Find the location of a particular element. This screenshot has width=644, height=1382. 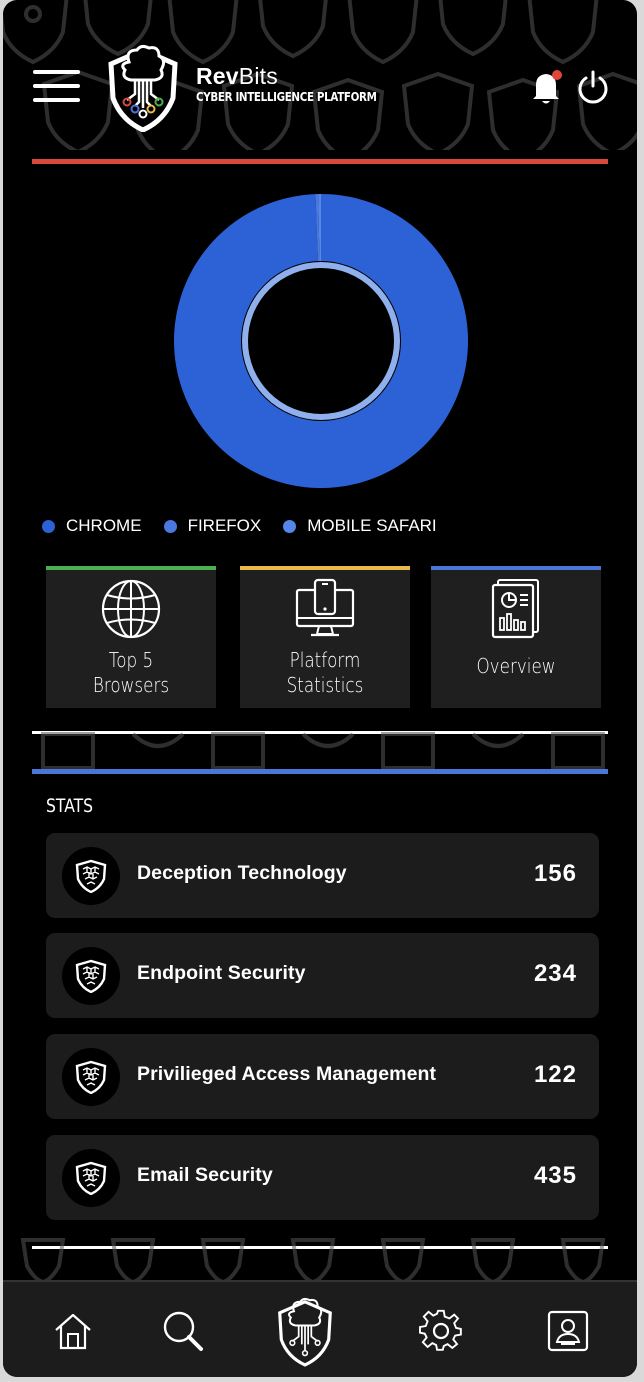

legend-label: CHROME is located at coordinates (104, 525).